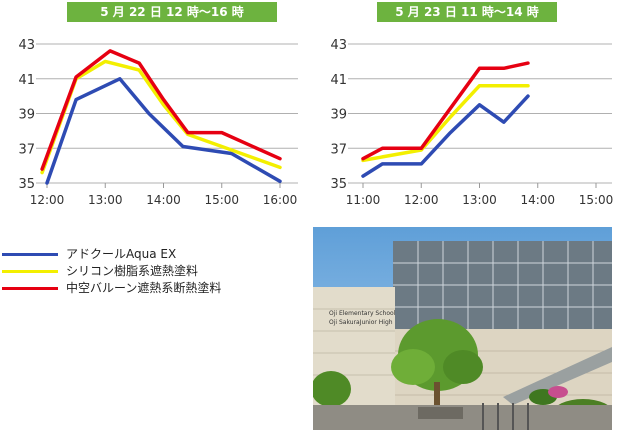 This screenshot has width=619, height=430. Describe the element at coordinates (26, 45) in the screenshot. I see `chart1-ytick-4: 43` at that location.